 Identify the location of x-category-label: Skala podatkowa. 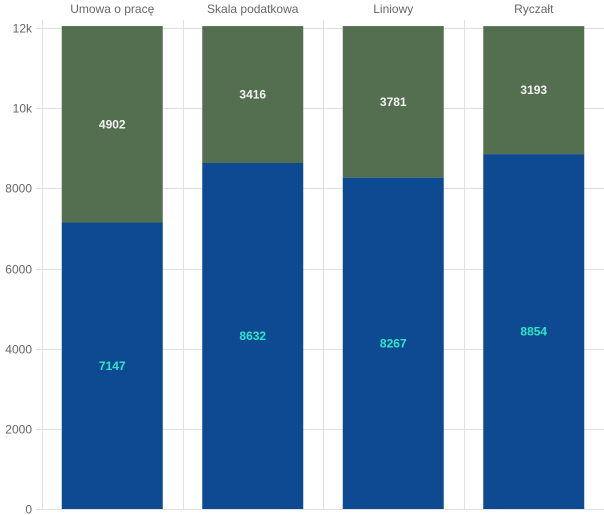
(253, 9).